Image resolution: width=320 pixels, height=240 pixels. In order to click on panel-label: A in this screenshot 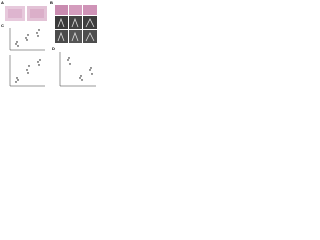, I will do `click(2, 2)`.